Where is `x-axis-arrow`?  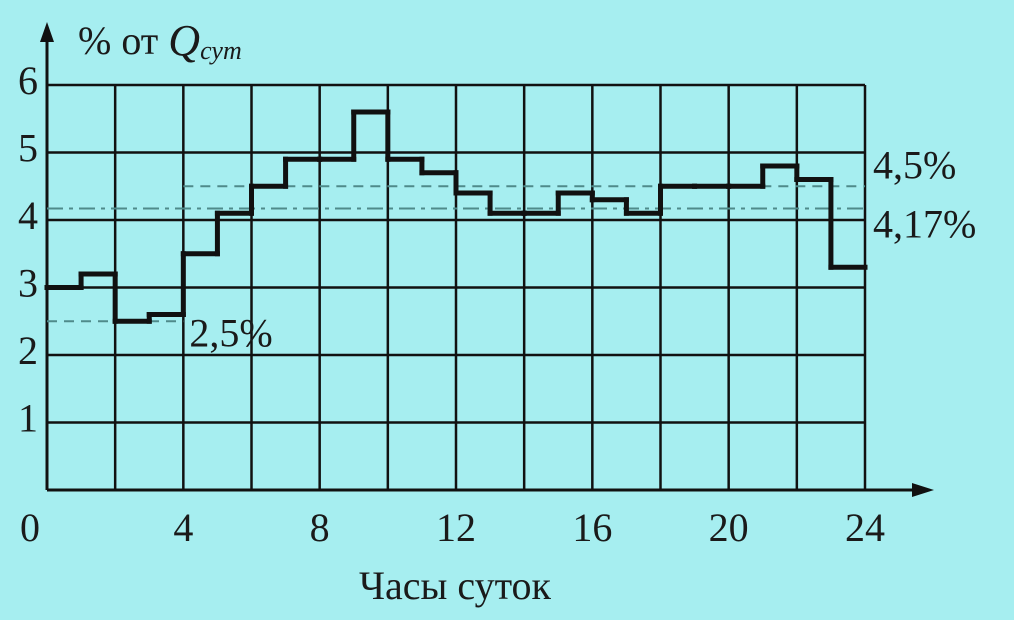
x-axis-arrow is located at coordinates (923, 490).